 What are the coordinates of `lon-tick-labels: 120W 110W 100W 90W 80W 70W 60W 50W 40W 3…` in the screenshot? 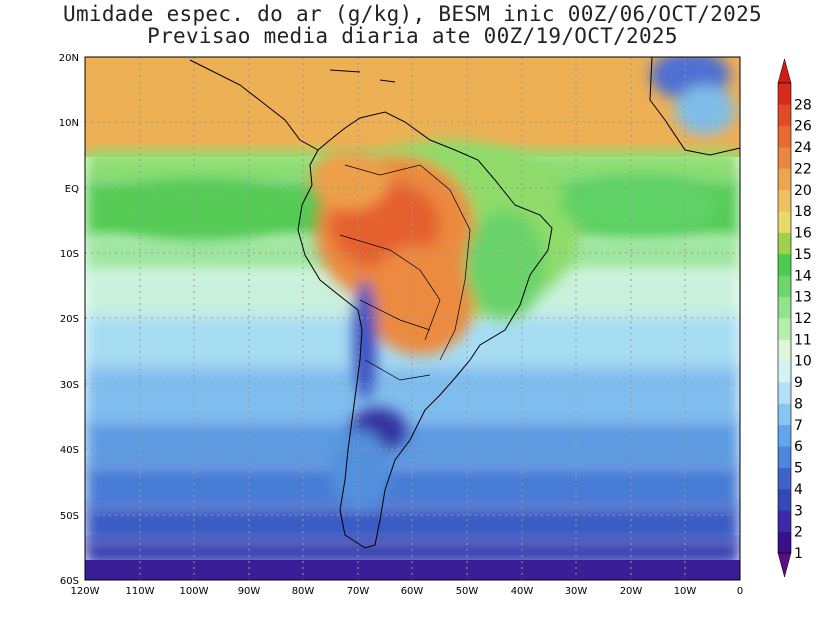 It's located at (407, 591).